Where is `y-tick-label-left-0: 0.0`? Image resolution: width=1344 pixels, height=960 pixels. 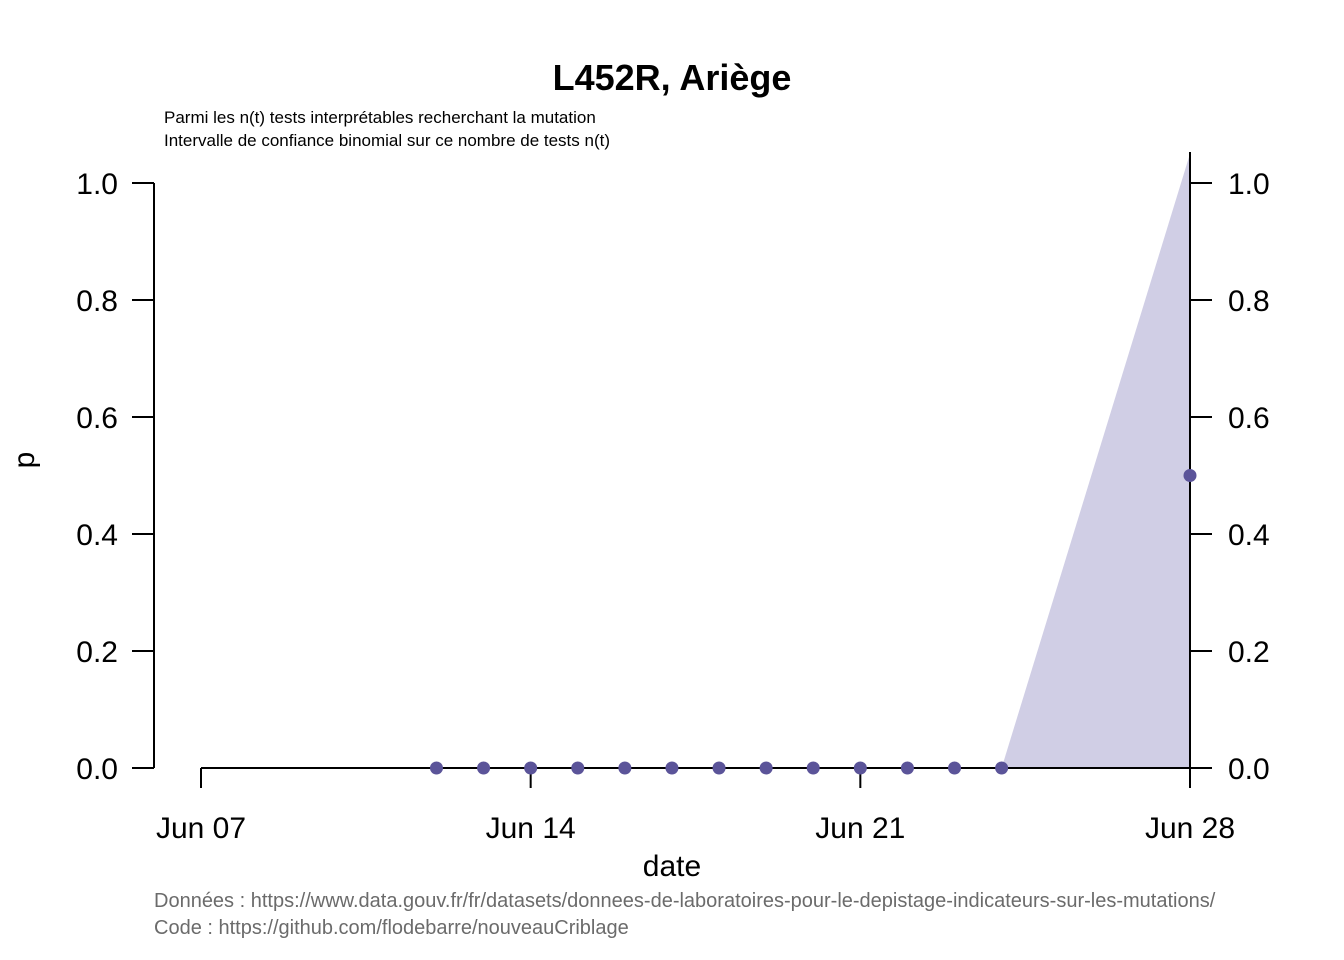 y-tick-label-left-0: 0.0 is located at coordinates (97, 769).